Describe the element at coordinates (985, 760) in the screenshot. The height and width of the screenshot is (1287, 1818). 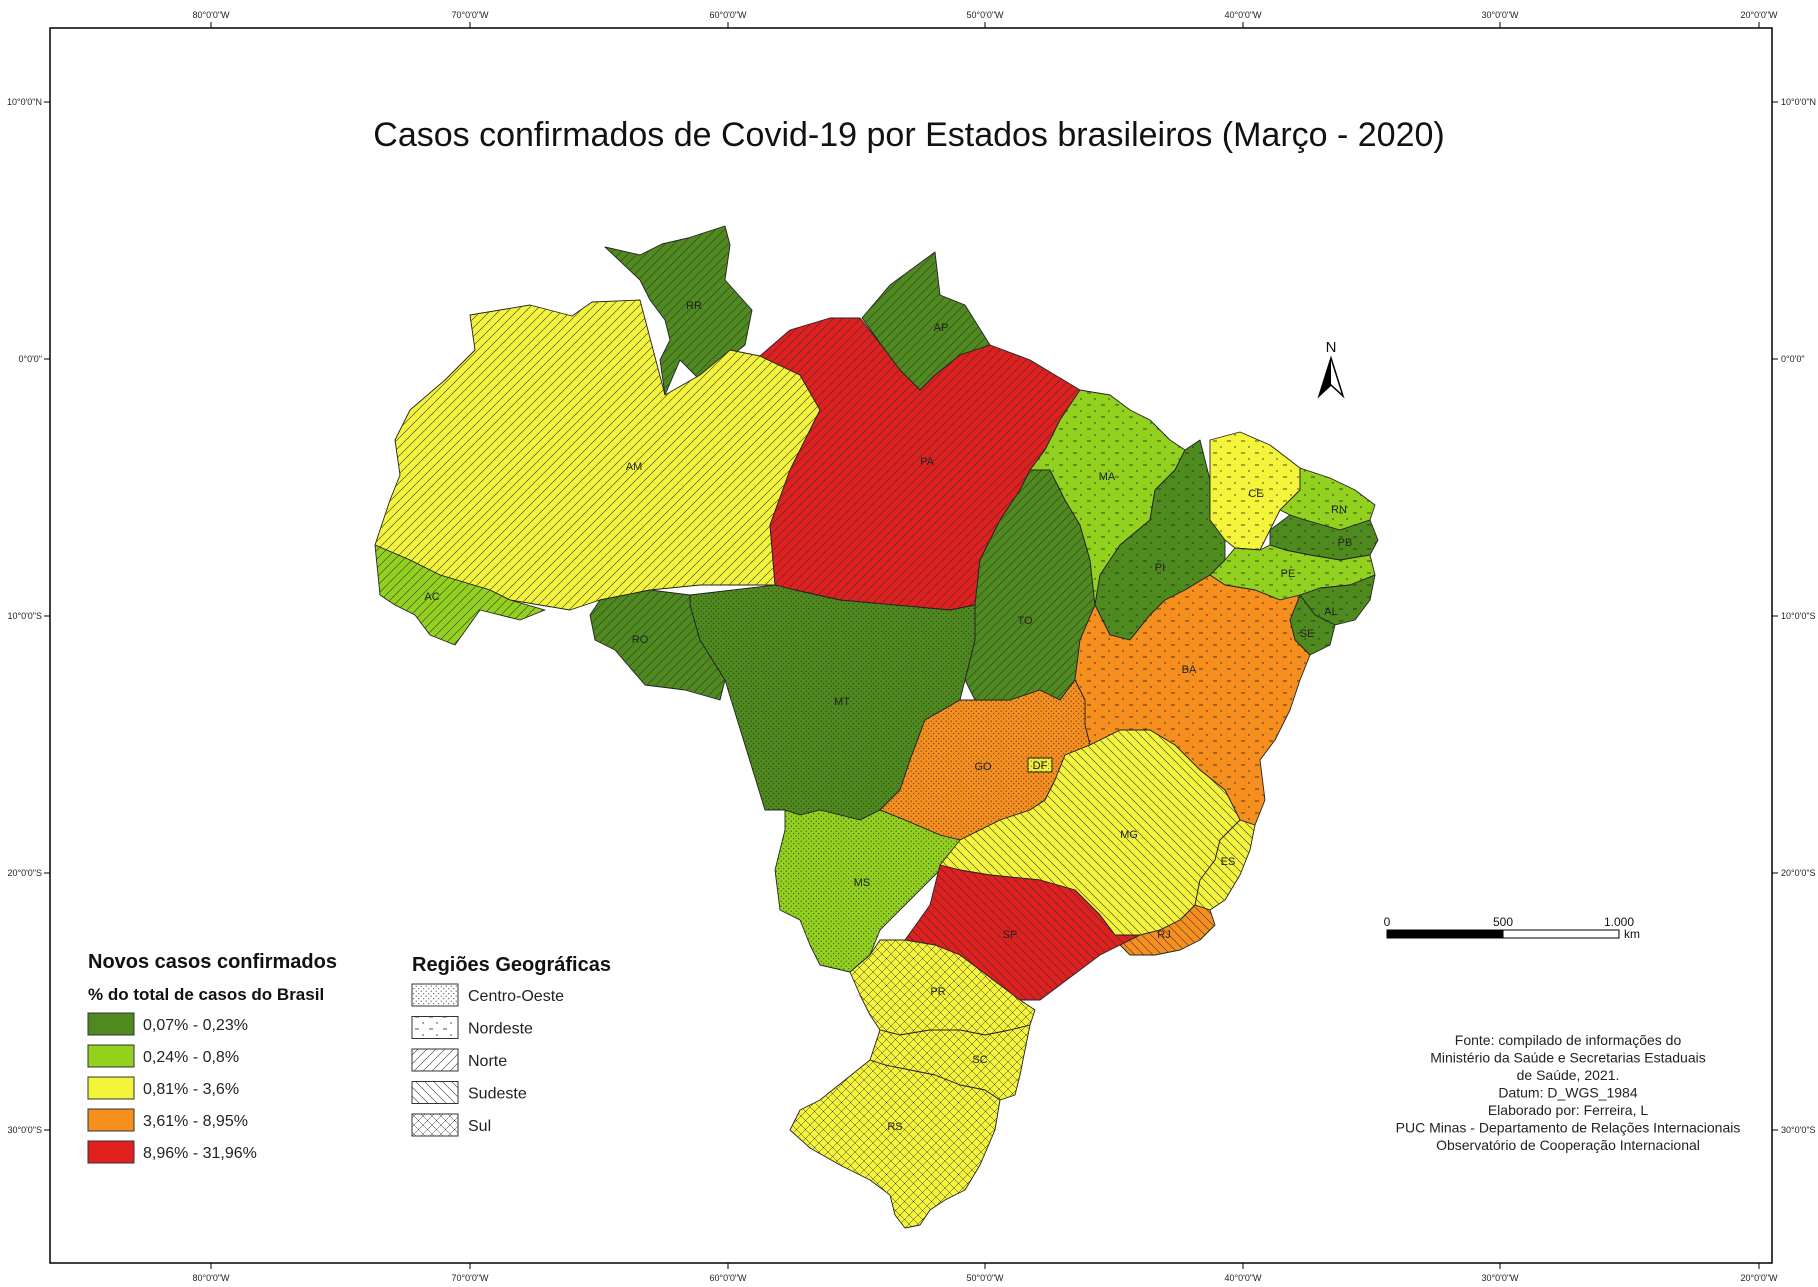
I see `state-GO` at that location.